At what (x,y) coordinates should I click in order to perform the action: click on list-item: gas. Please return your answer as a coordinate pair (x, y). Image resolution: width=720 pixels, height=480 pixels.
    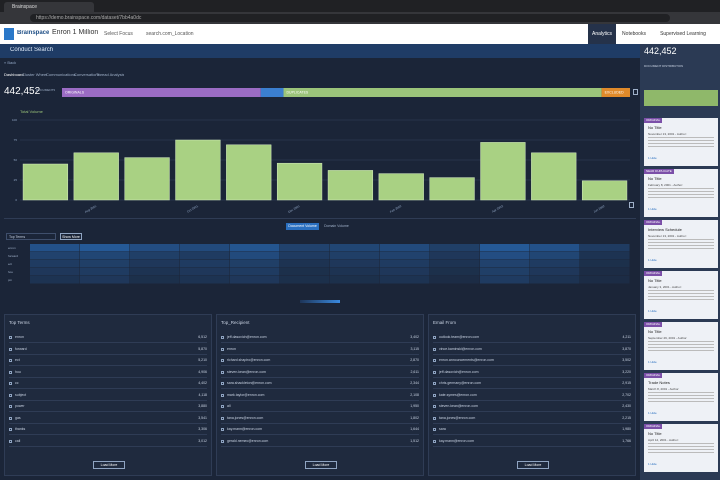
    Looking at the image, I should click on (18, 417).